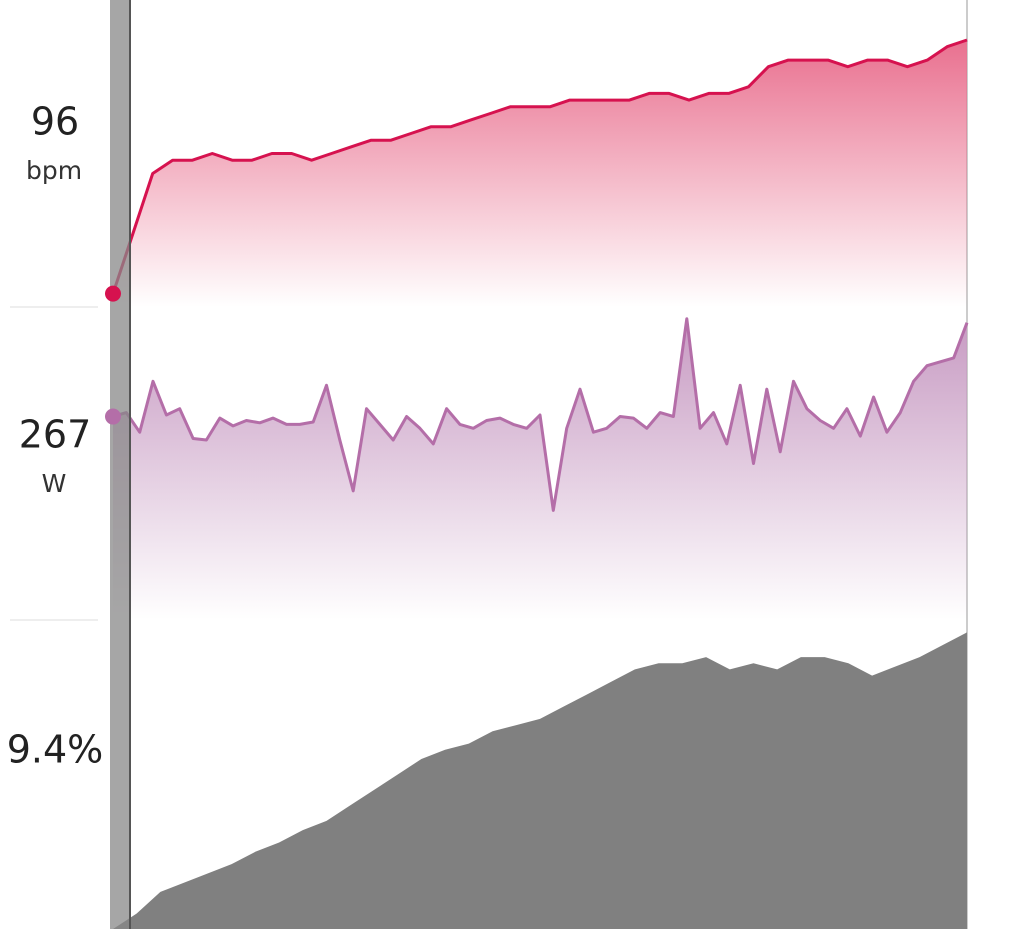 This screenshot has width=1024, height=929. What do you see at coordinates (54, 483) in the screenshot?
I see `unit: W` at bounding box center [54, 483].